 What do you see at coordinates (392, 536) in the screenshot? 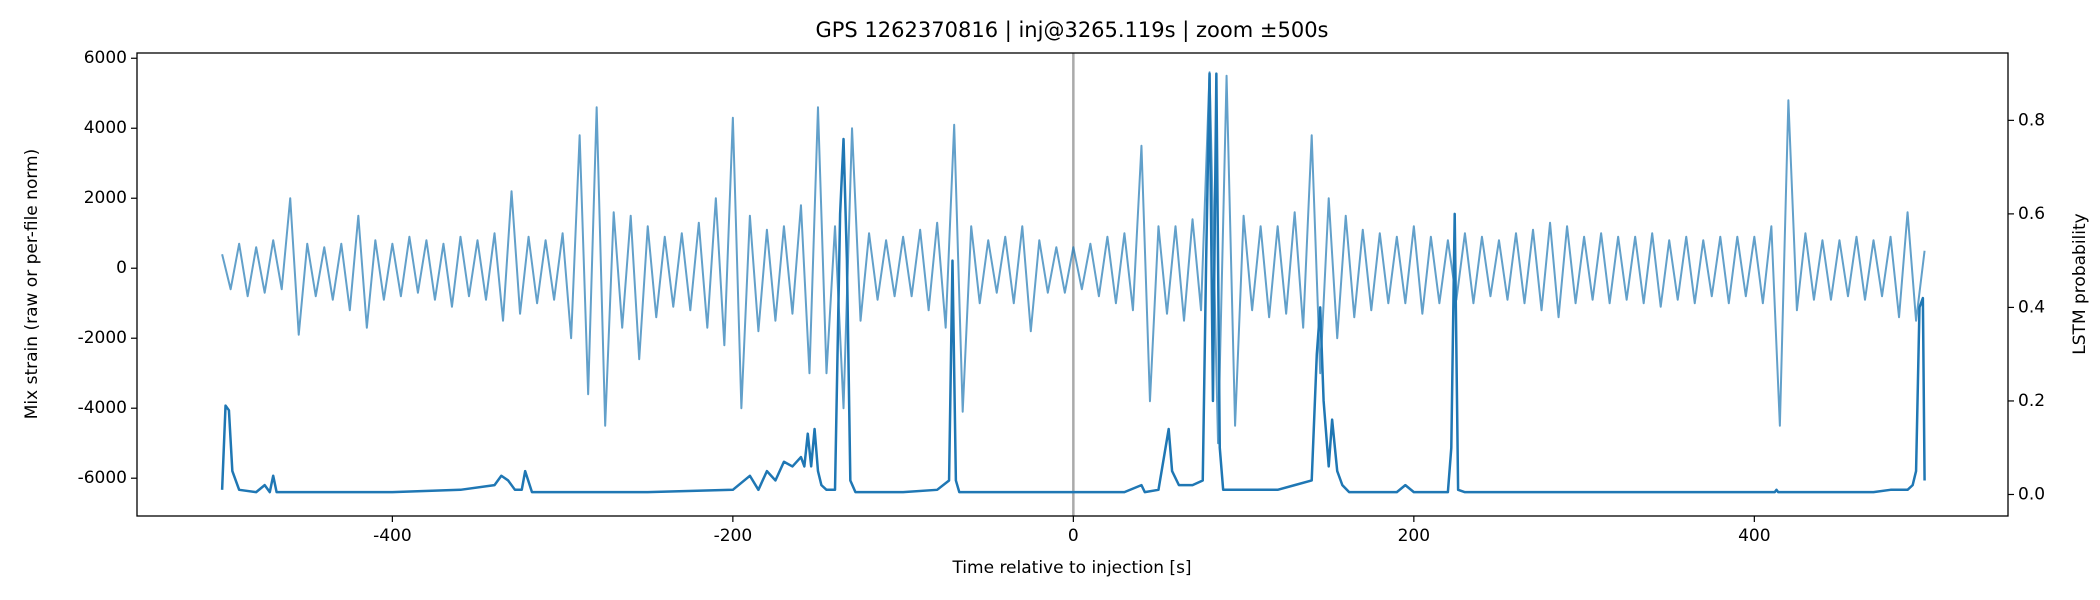
I see `x-tick-label: -400` at bounding box center [392, 536].